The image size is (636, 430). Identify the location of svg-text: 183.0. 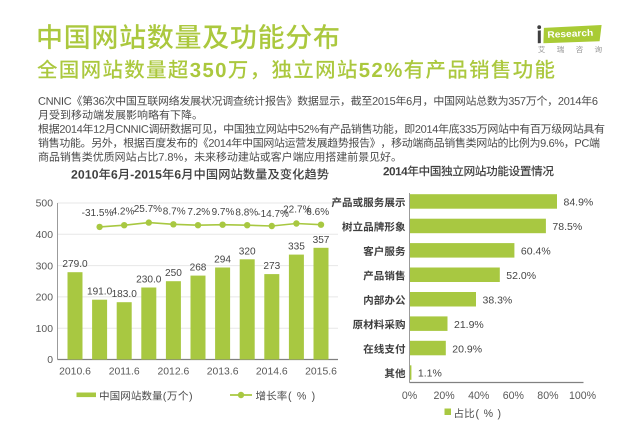
(125, 294).